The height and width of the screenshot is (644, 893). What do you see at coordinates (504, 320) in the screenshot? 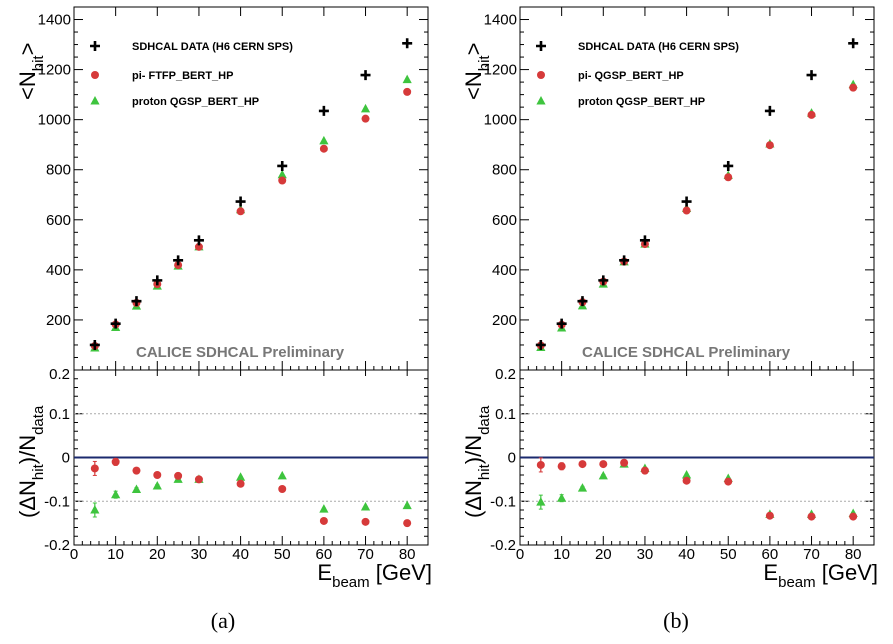
I see `chart-b-ytick-top-label: 200` at bounding box center [504, 320].